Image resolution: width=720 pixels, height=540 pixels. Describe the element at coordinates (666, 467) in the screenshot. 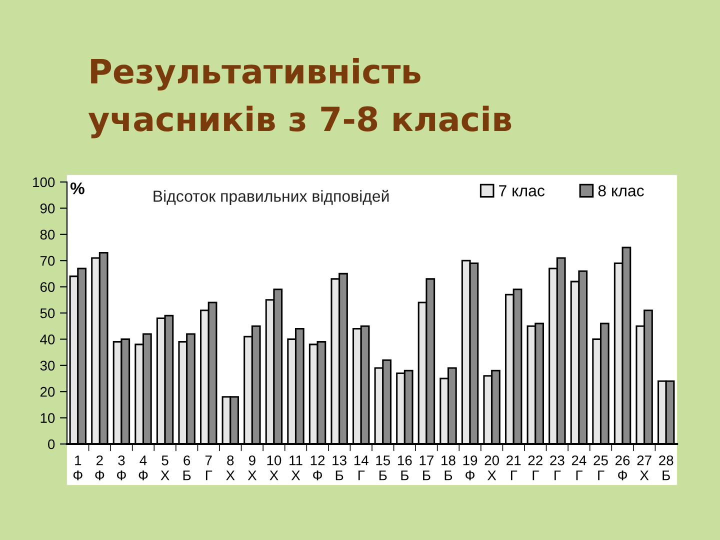

I see `x-tick-label: 28 Б` at that location.